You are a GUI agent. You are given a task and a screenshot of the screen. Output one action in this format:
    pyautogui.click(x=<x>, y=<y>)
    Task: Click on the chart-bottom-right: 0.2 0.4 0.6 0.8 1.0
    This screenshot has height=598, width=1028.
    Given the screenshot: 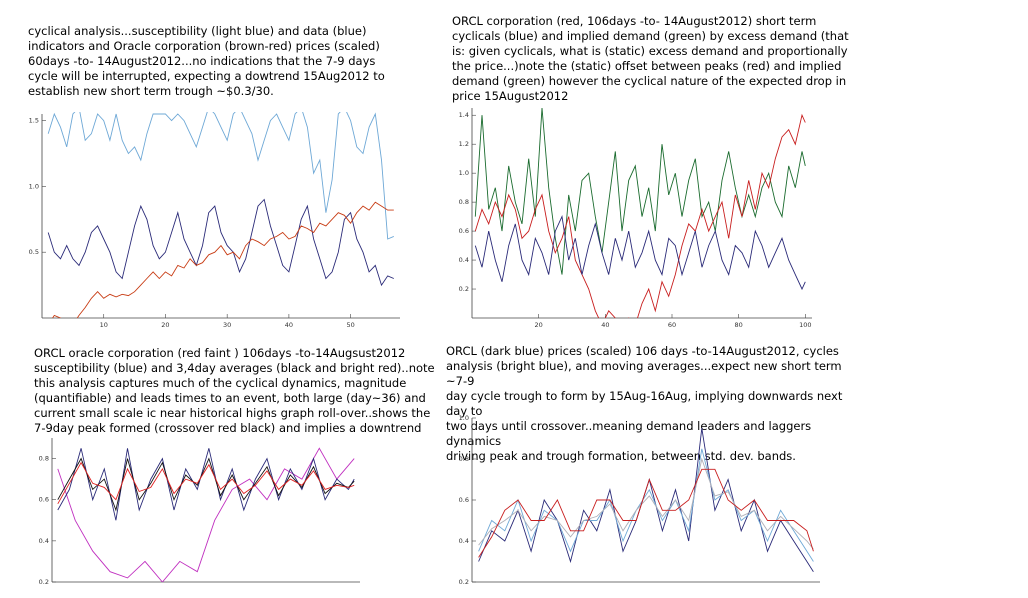 What is the action you would take?
    pyautogui.click(x=639, y=500)
    